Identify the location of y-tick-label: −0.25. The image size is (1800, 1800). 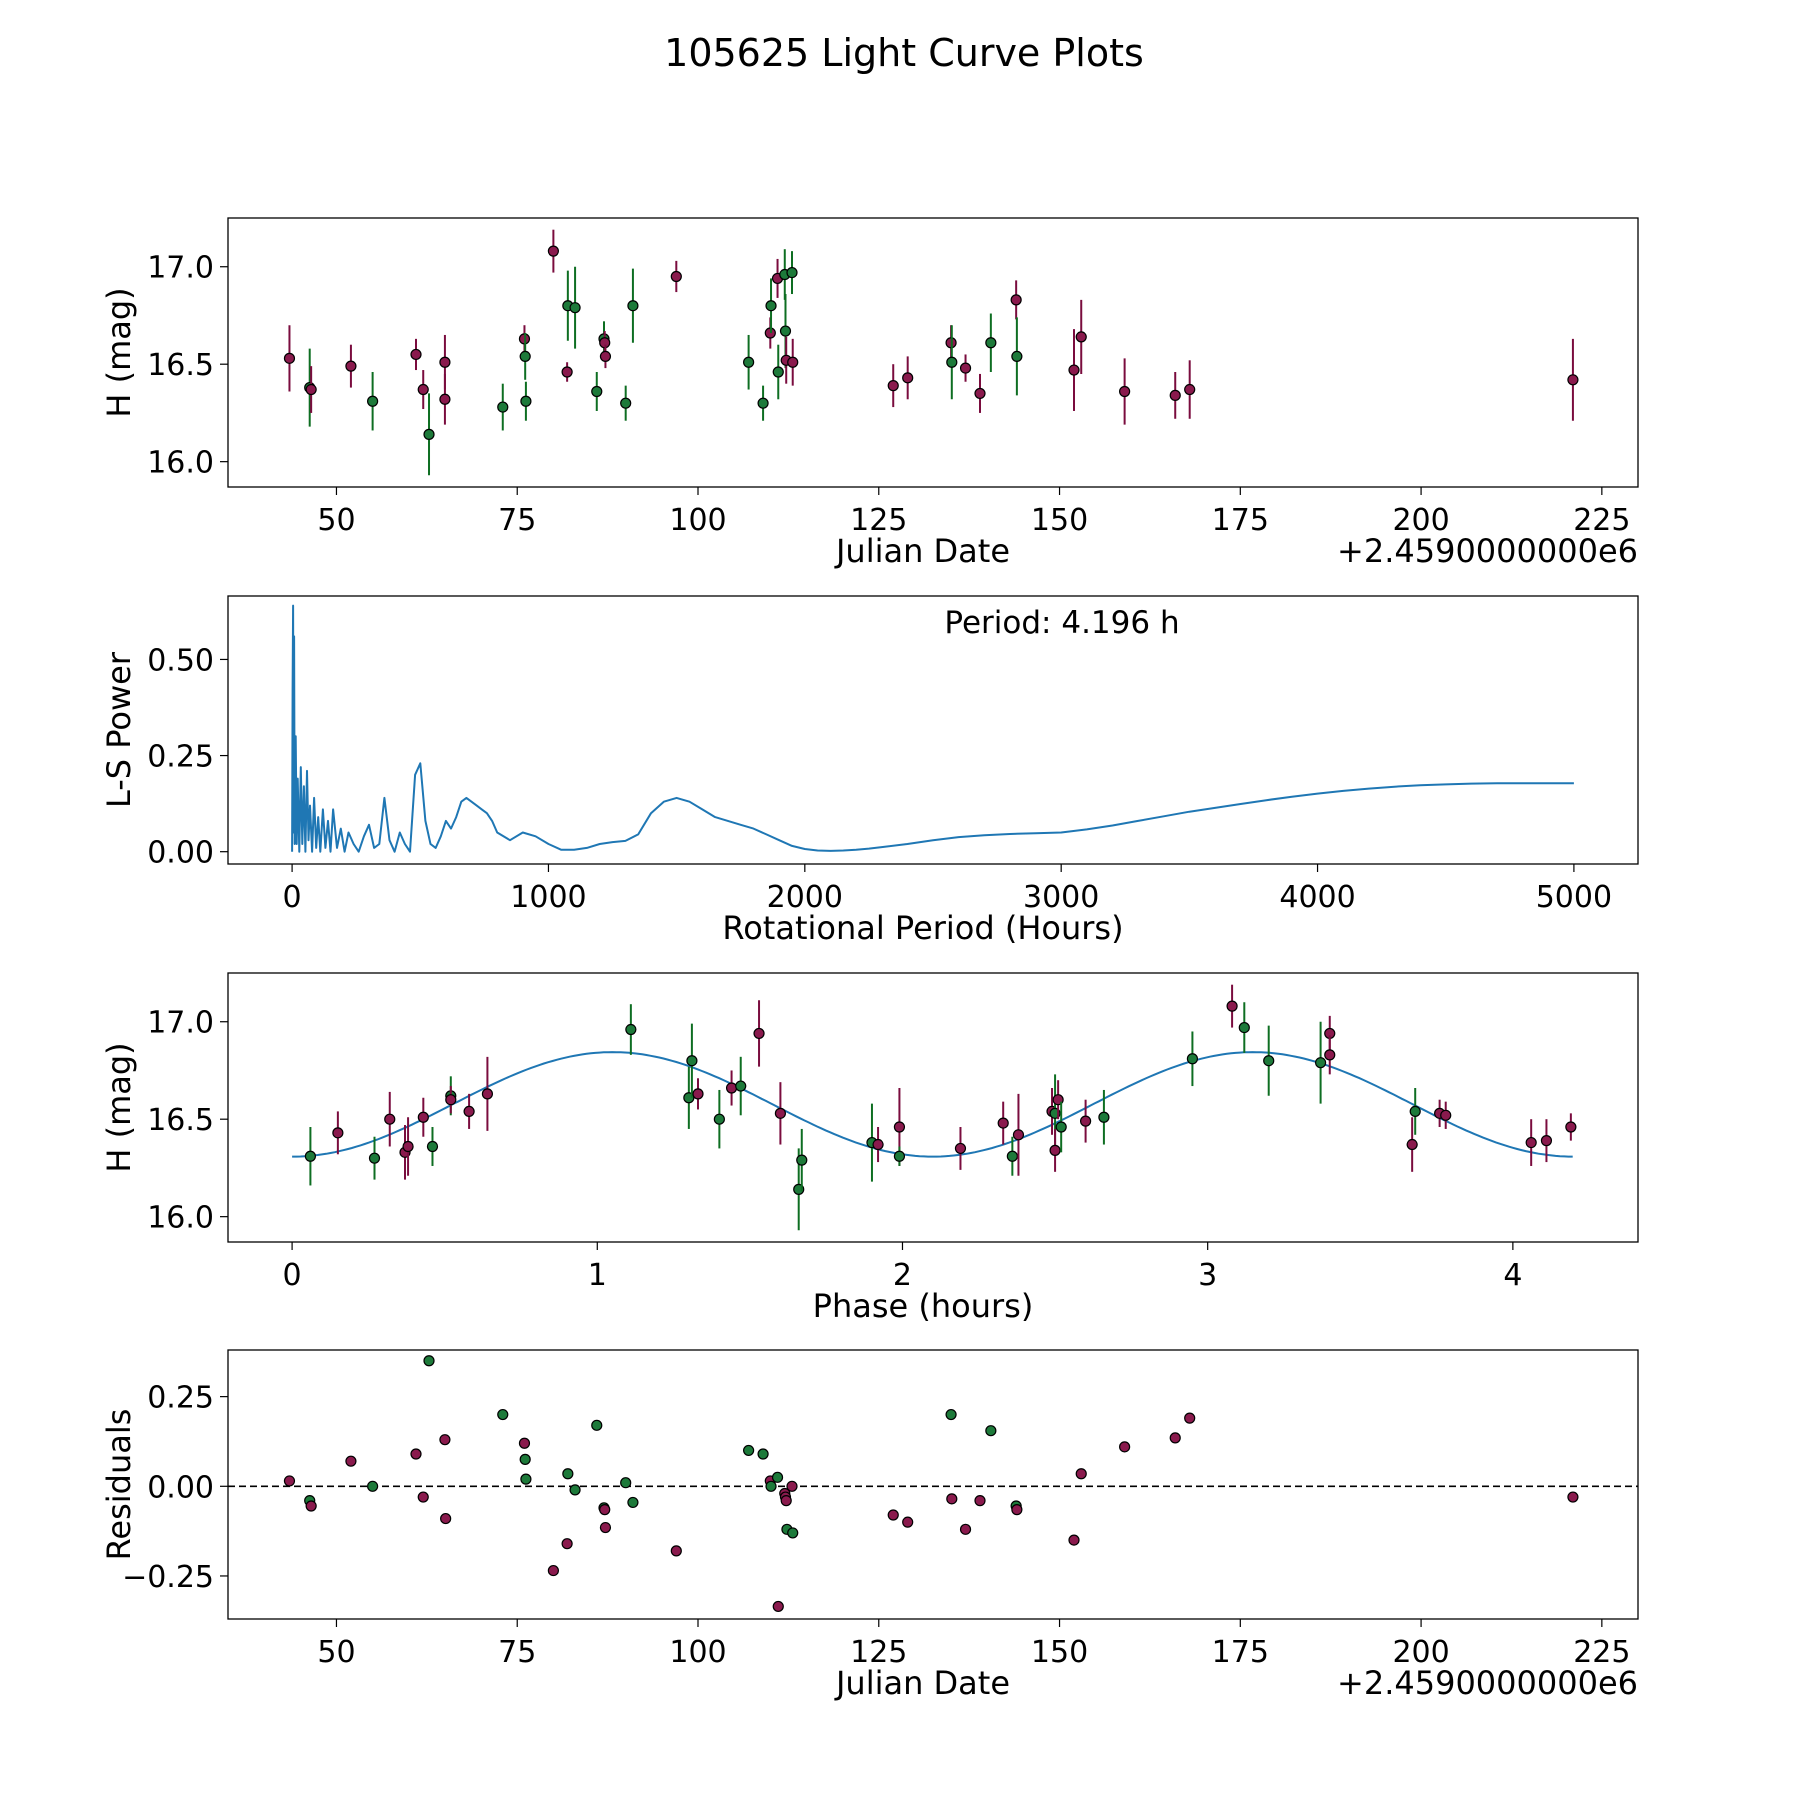
(168, 1577).